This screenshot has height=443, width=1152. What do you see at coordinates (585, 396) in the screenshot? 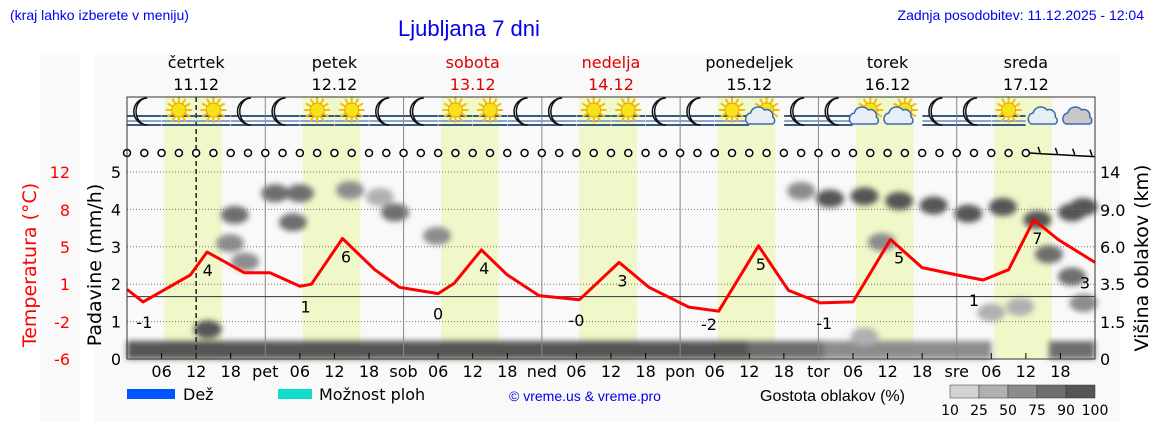
I see `credit-link: © vreme.us & vreme.pro` at bounding box center [585, 396].